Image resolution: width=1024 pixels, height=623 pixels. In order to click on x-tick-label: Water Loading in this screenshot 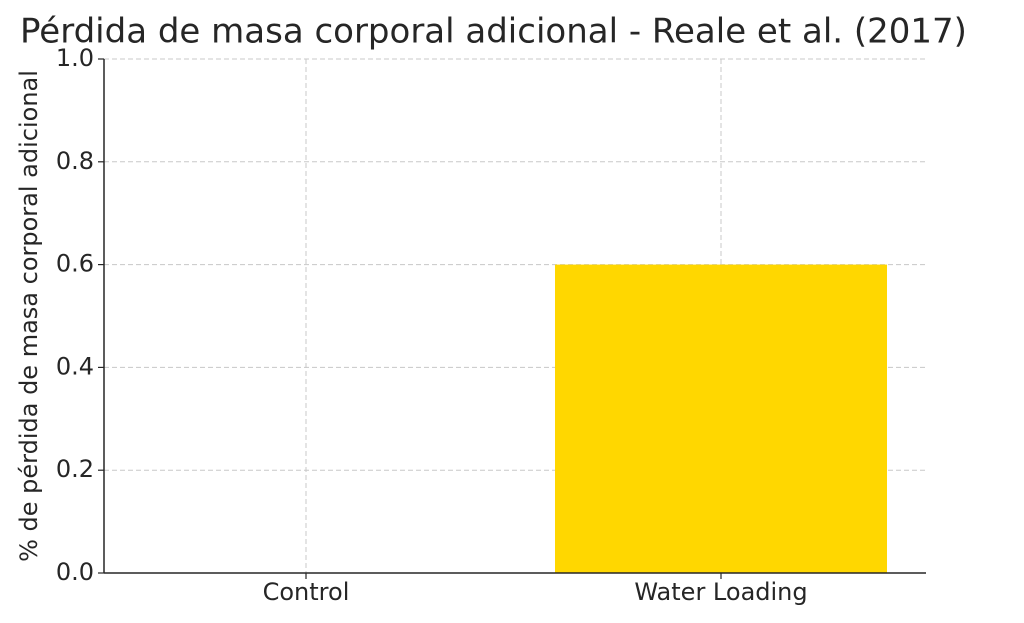, I will do `click(720, 592)`.